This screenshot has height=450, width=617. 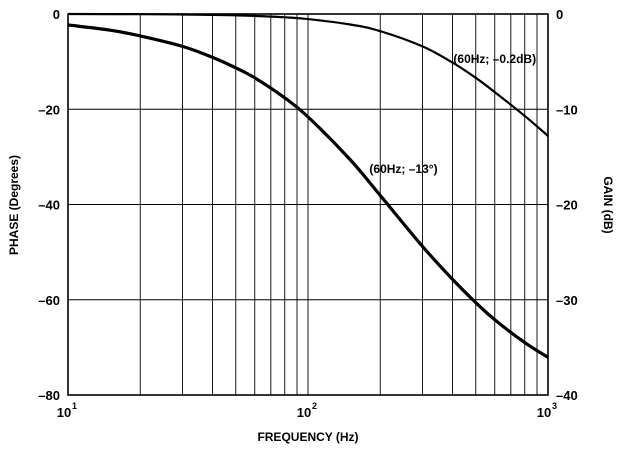 I want to click on right-y-tick-label: –40, so click(x=567, y=395).